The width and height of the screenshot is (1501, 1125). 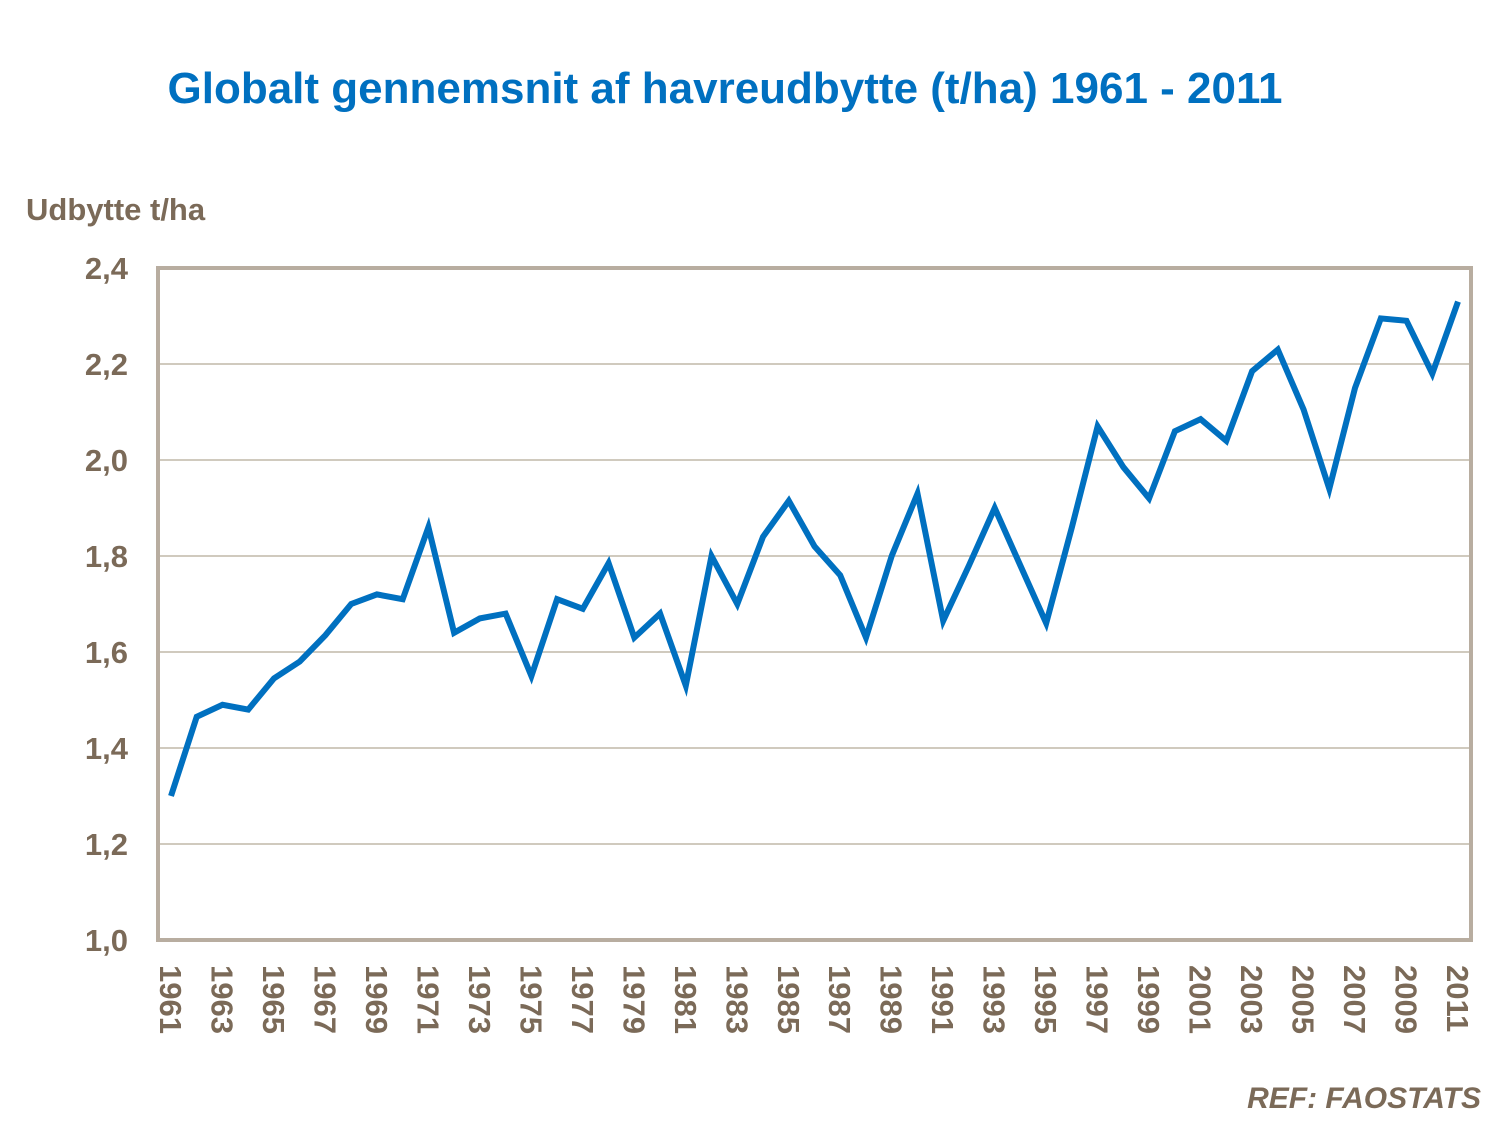 What do you see at coordinates (1097, 999) in the screenshot?
I see `x-tick-label: 1997` at bounding box center [1097, 999].